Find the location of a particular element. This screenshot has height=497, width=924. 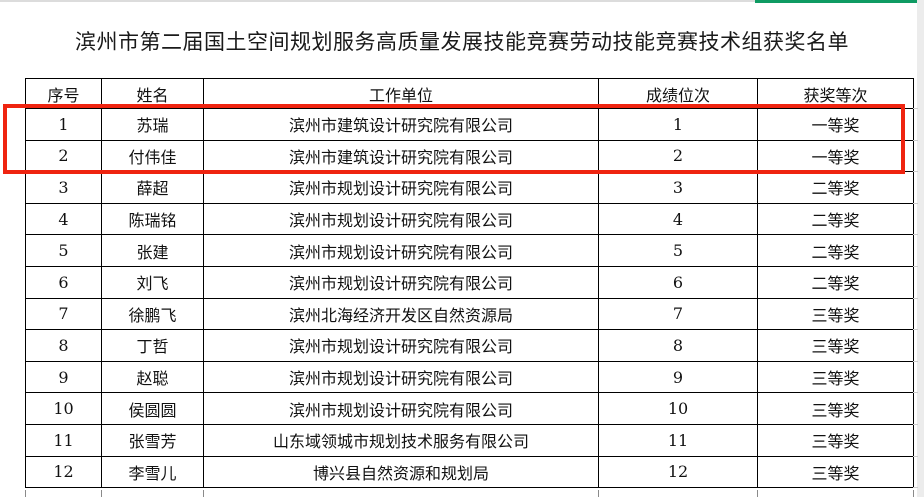

cell-name: 丁哲 is located at coordinates (152, 345).